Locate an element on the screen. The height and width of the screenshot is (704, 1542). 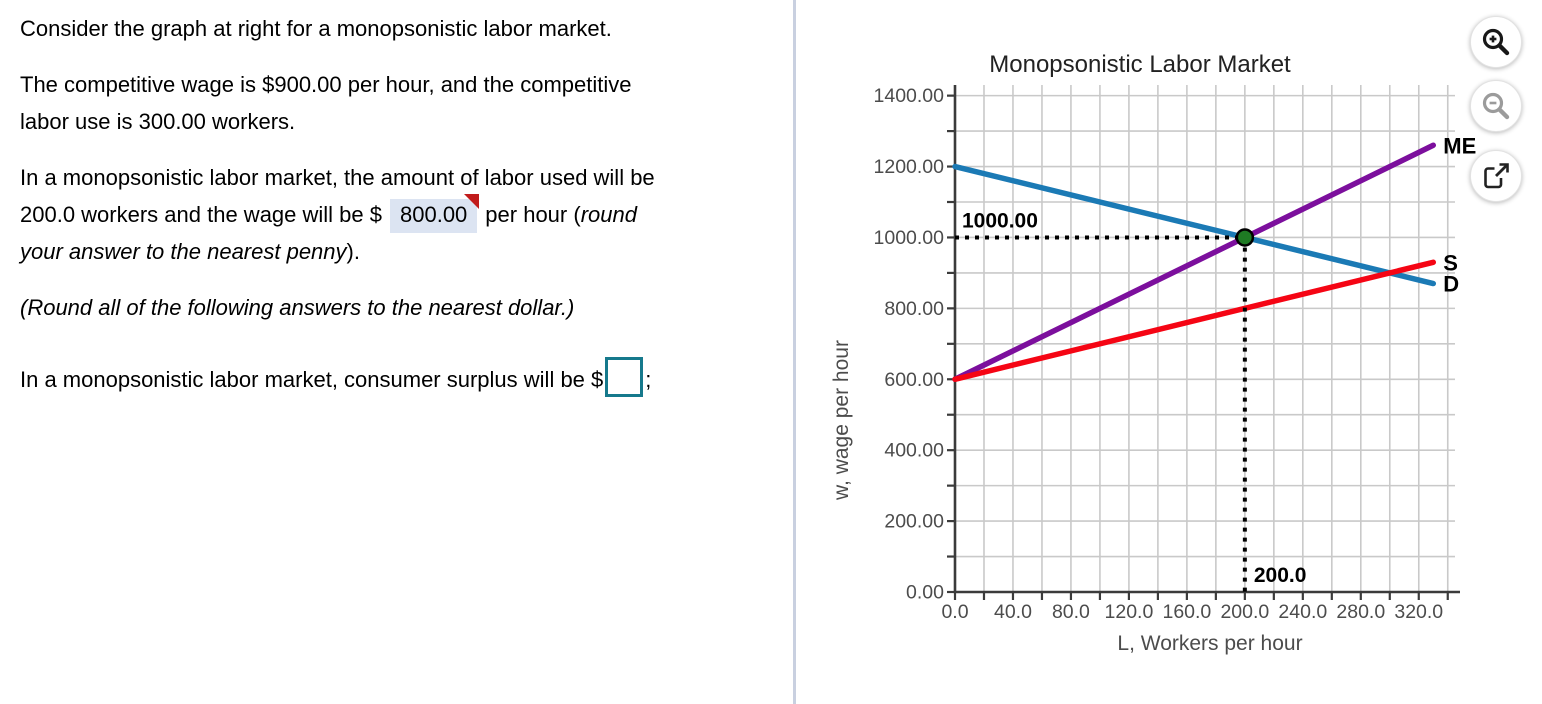
x-tick-label: 200.0 is located at coordinates (1244, 612).